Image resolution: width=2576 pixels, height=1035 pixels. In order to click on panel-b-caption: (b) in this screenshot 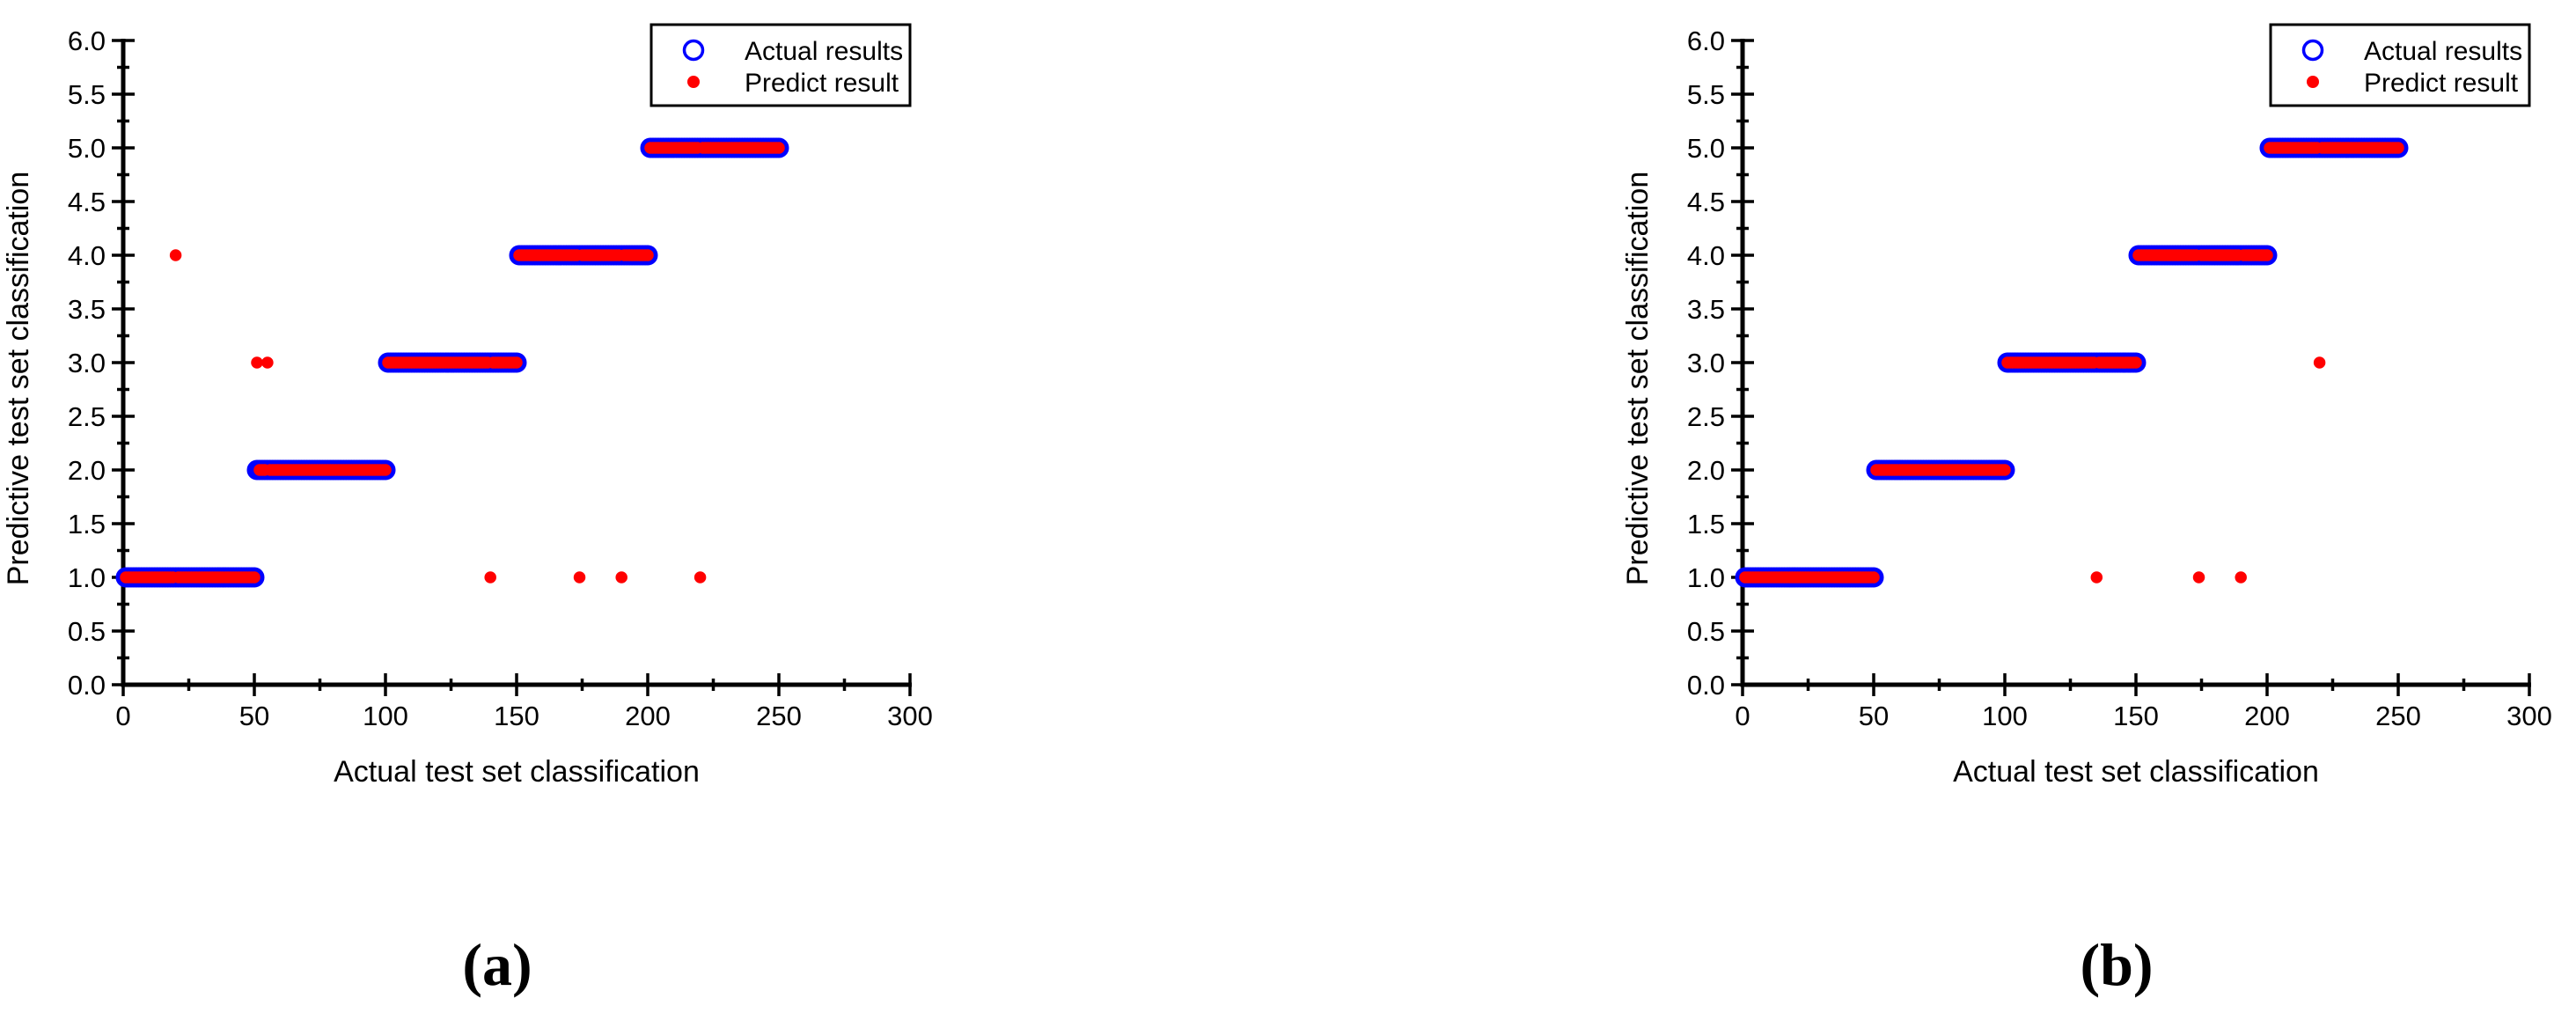, I will do `click(2117, 964)`.